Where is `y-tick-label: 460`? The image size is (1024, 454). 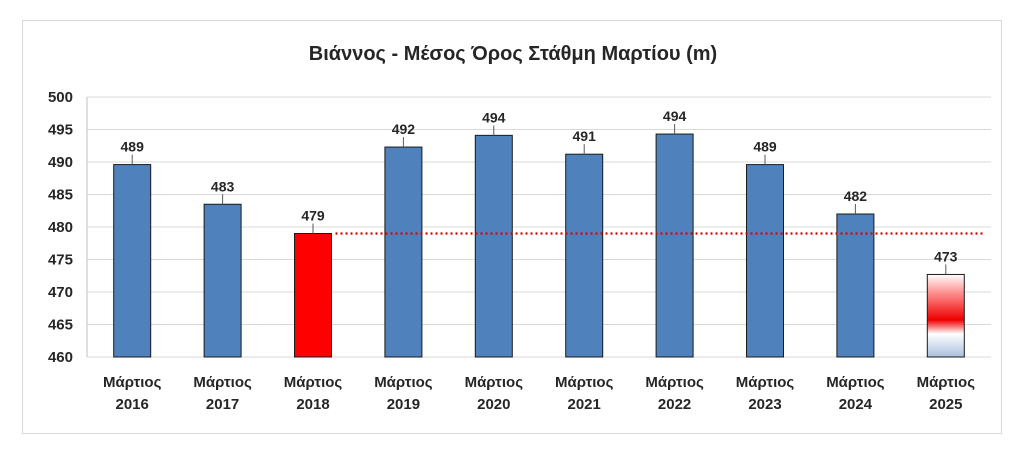
y-tick-label: 460 is located at coordinates (60, 357).